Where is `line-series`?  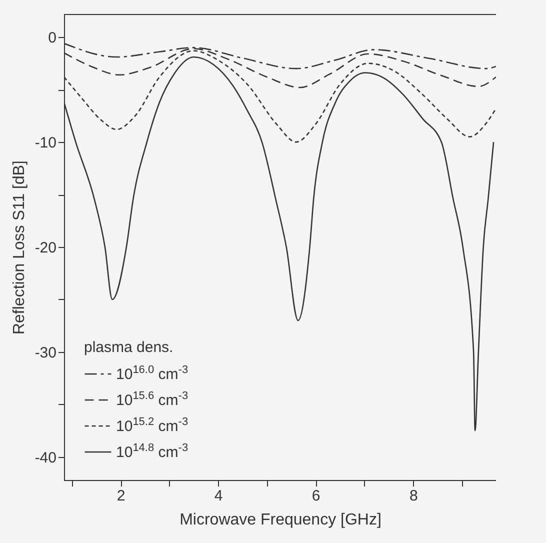 line-series is located at coordinates (280, 96).